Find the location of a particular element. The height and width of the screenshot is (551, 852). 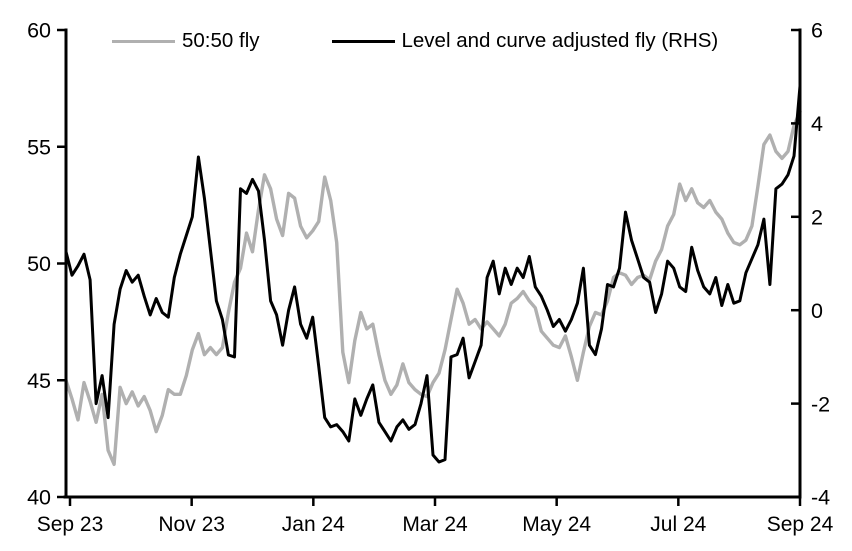

svg-text: 40 is located at coordinates (39, 498).